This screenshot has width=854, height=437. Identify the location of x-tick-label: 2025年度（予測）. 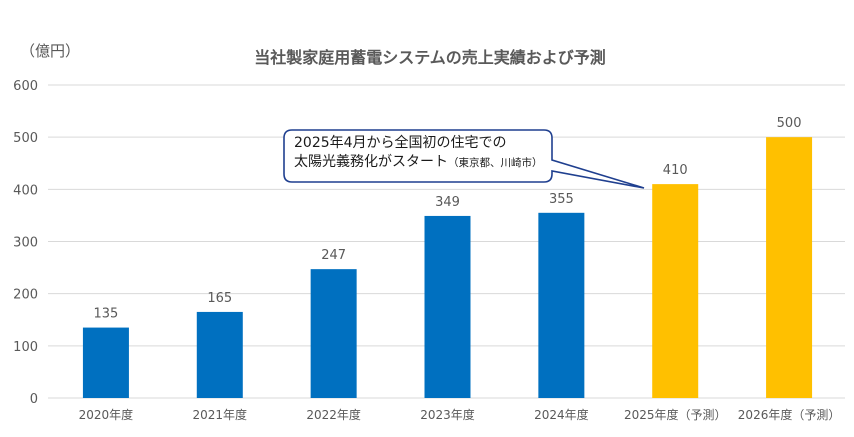
(675, 414).